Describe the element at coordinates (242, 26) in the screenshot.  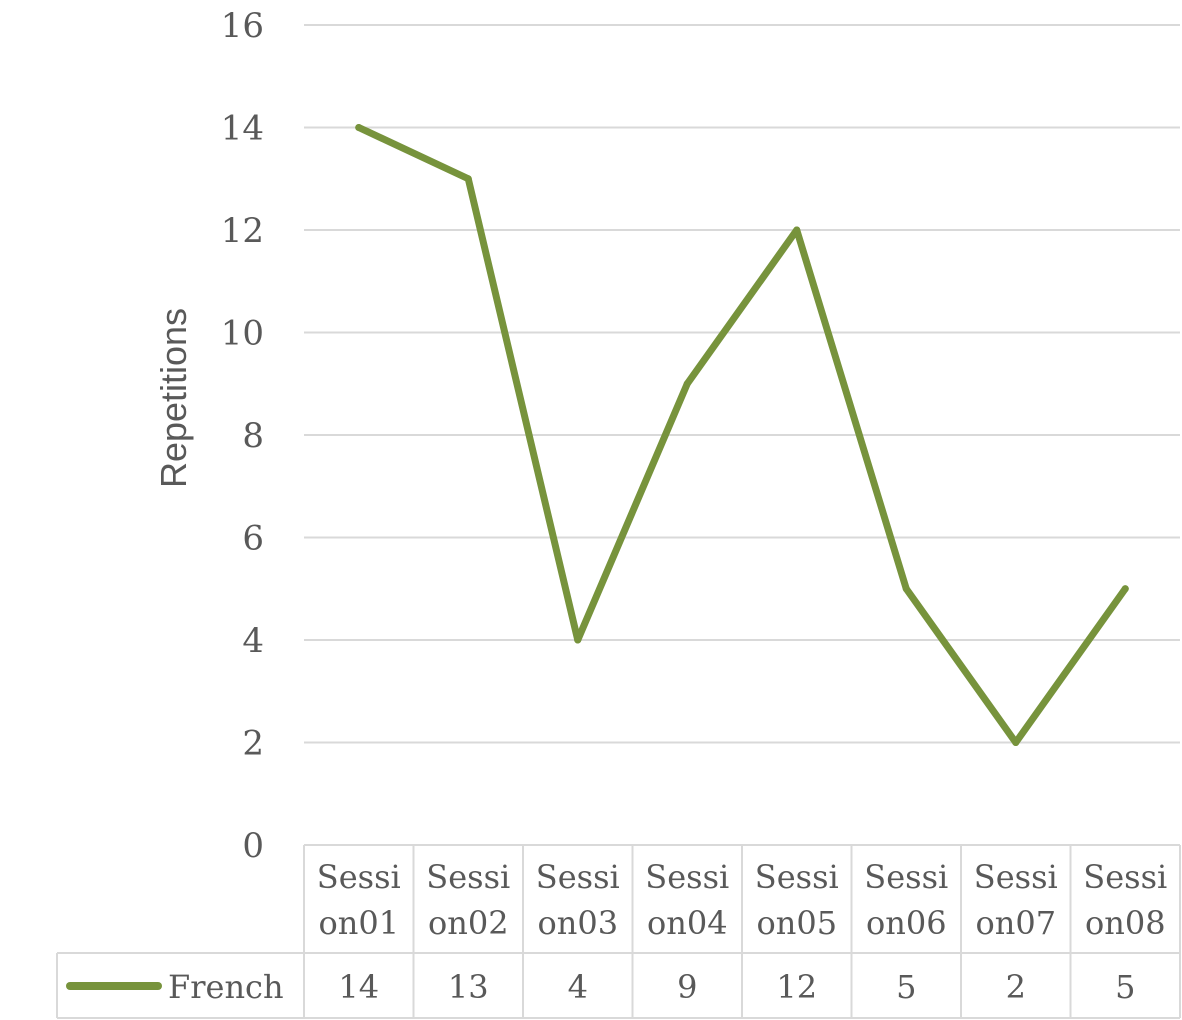
I see `y-tick-16: 16` at that location.